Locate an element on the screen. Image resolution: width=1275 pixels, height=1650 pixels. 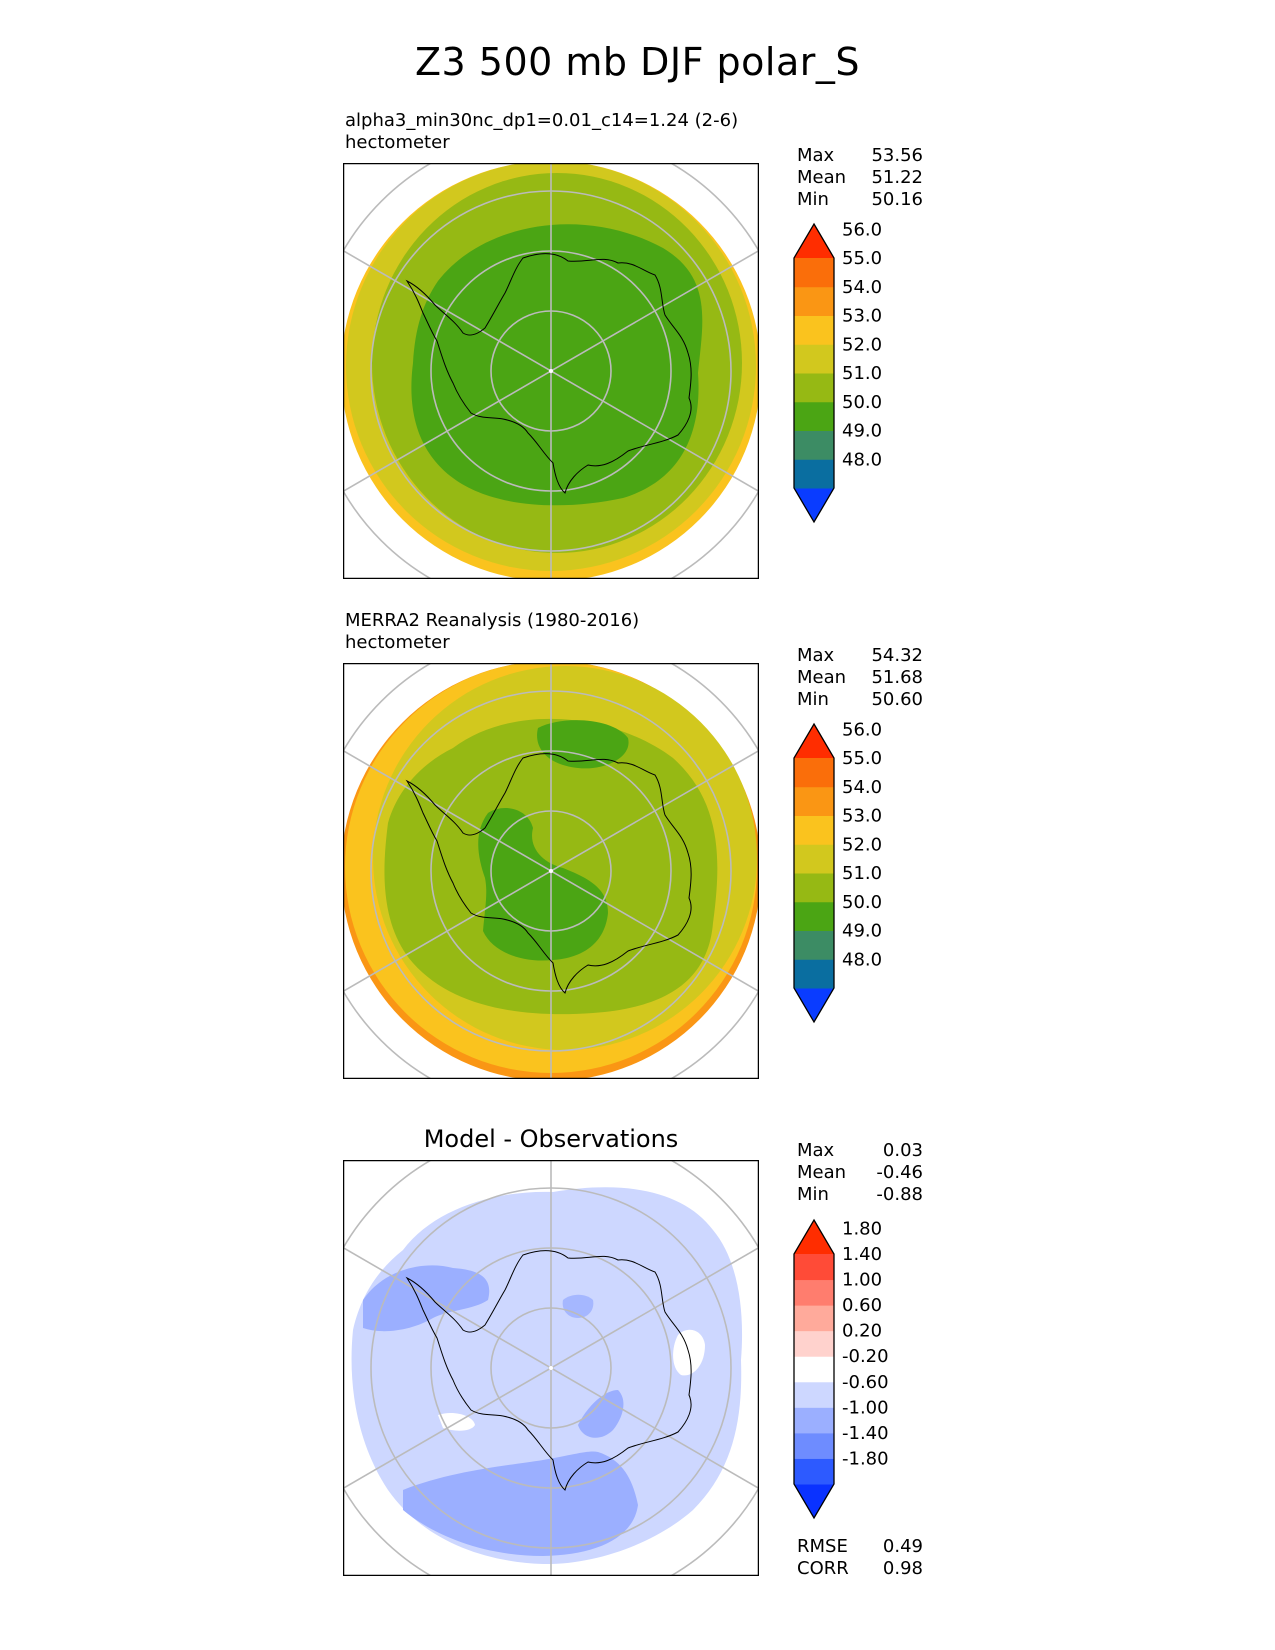
colorbar-tick-label: 1.80 is located at coordinates (862, 1228).